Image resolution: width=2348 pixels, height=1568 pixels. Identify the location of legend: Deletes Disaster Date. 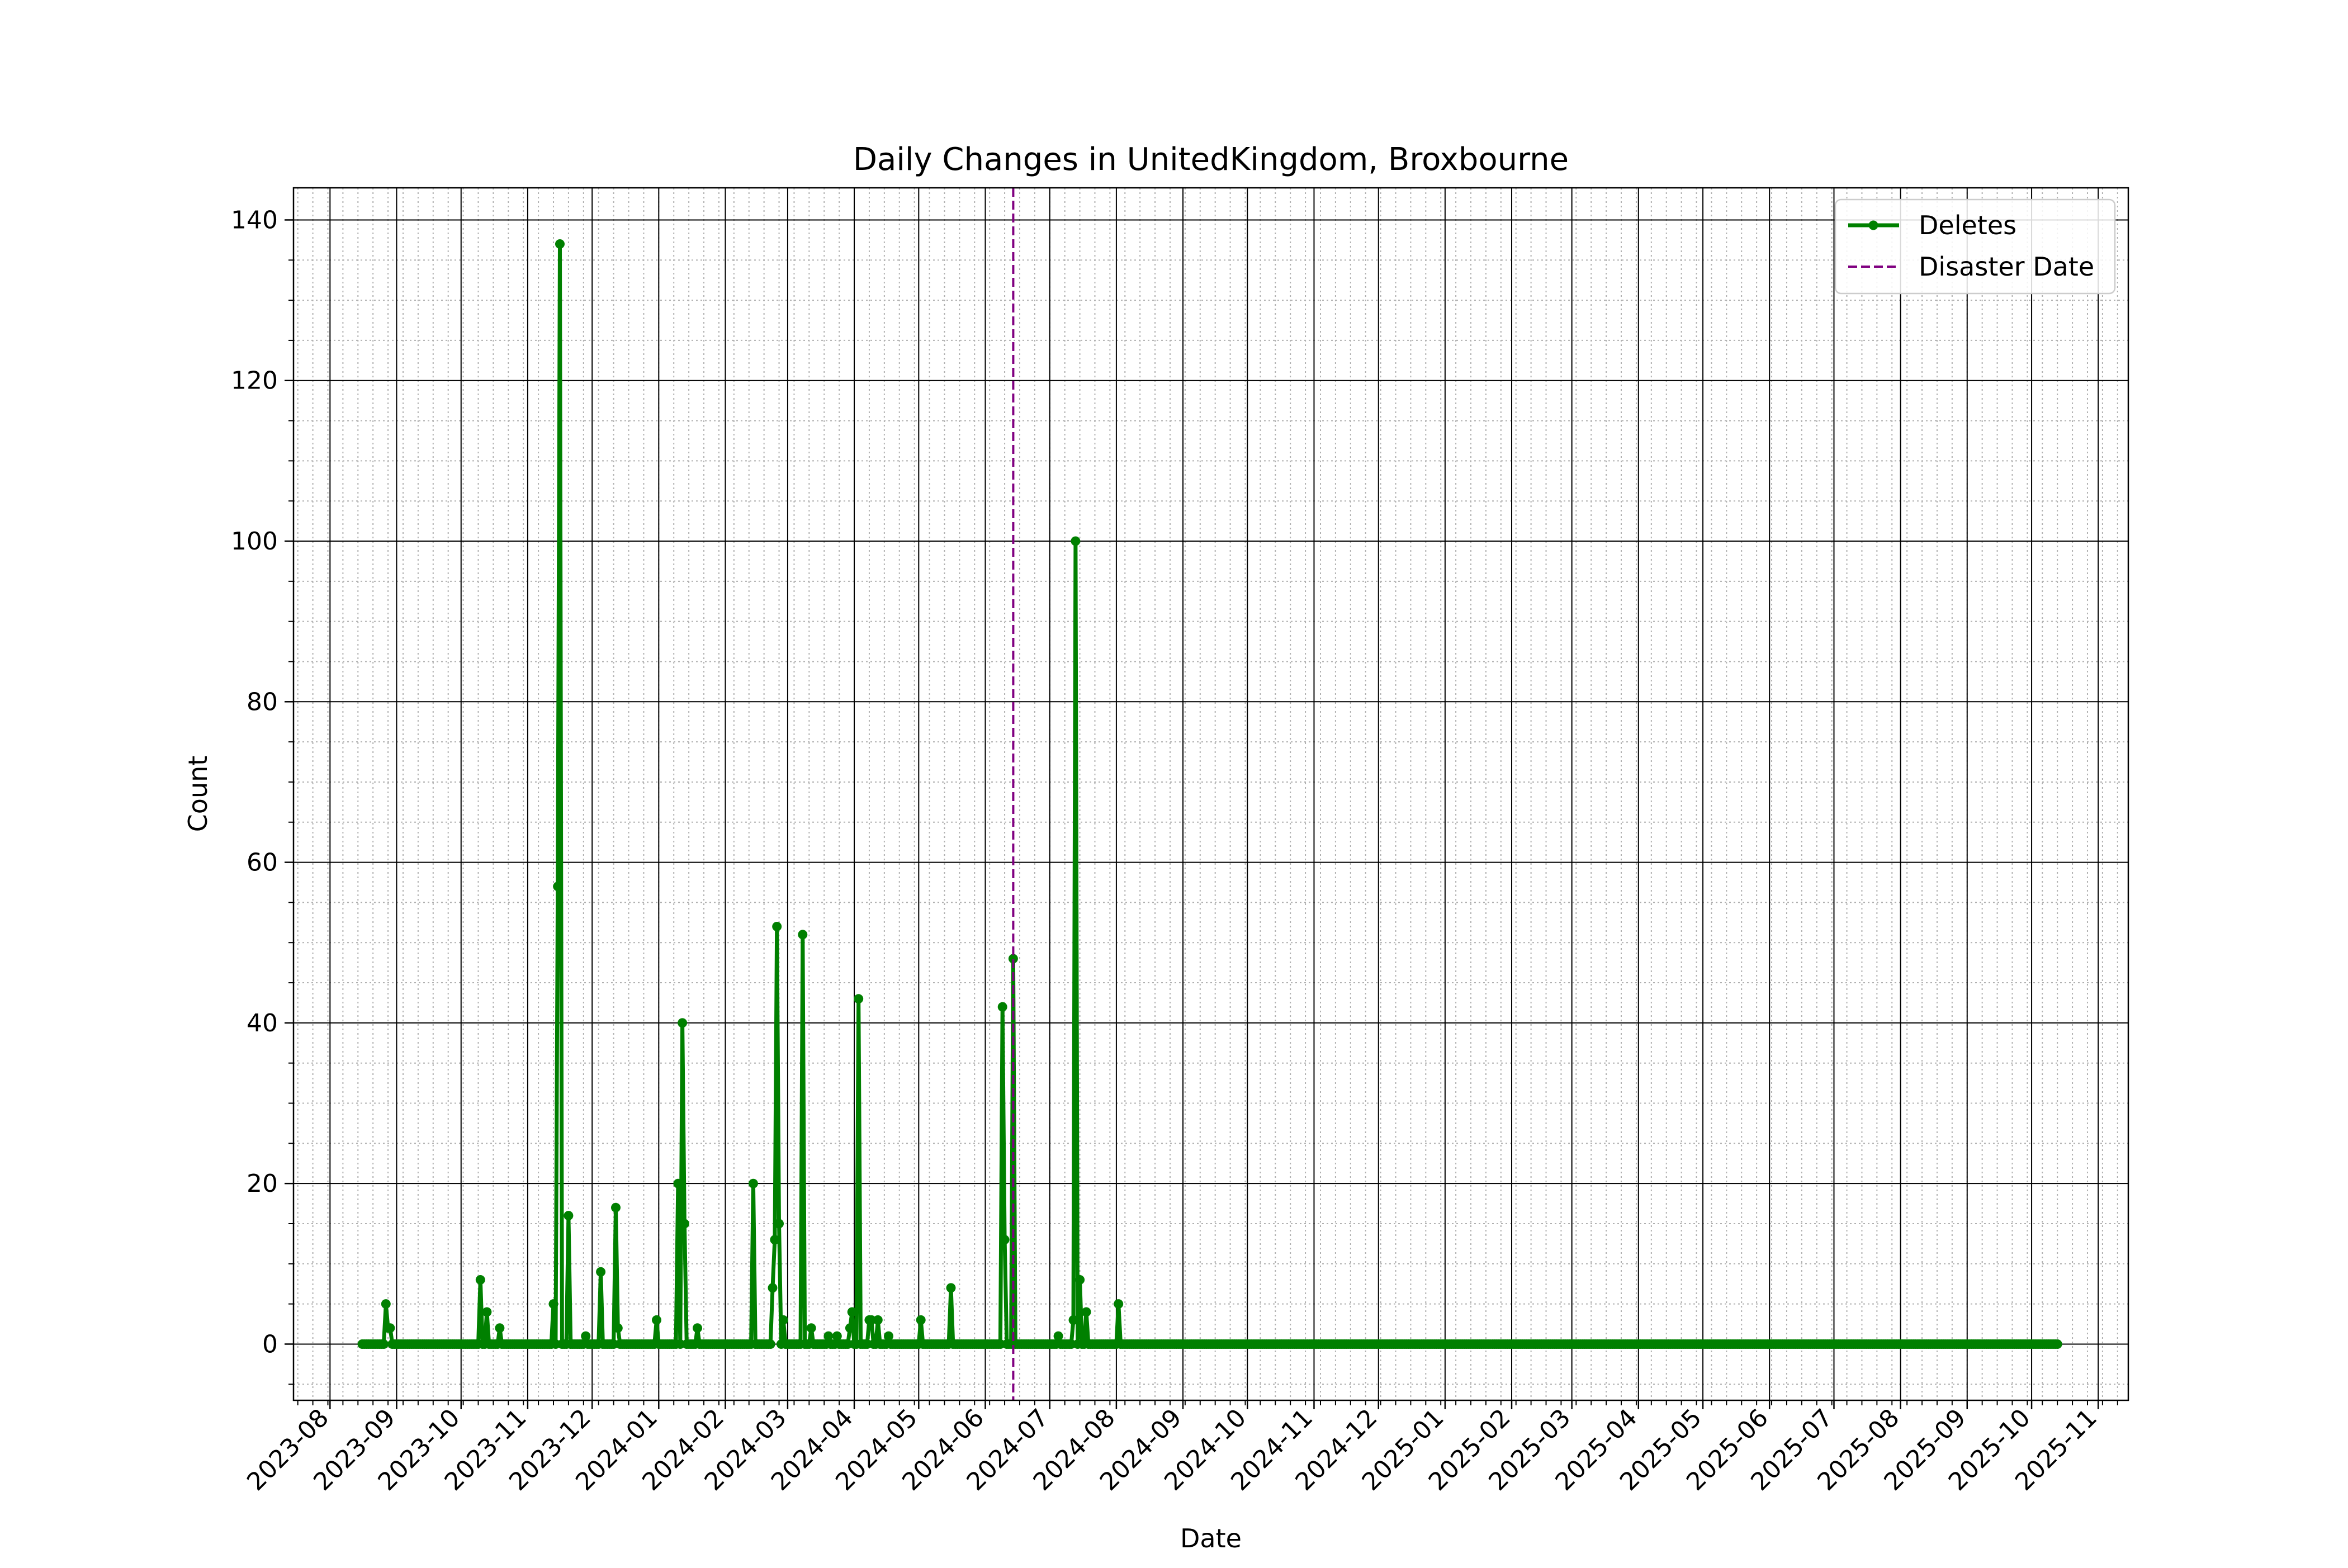
(1975, 246).